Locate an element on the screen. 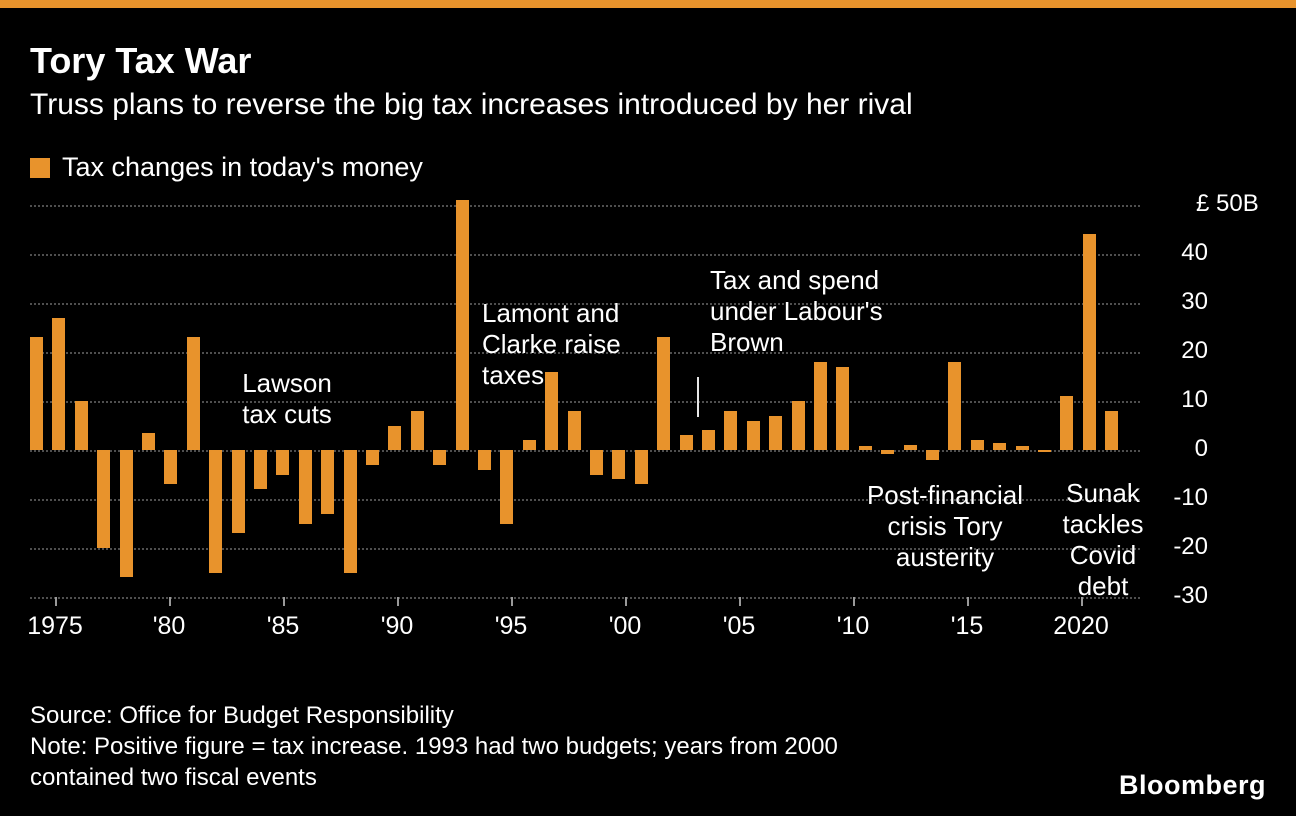  x-tick-'85 is located at coordinates (284, 601).